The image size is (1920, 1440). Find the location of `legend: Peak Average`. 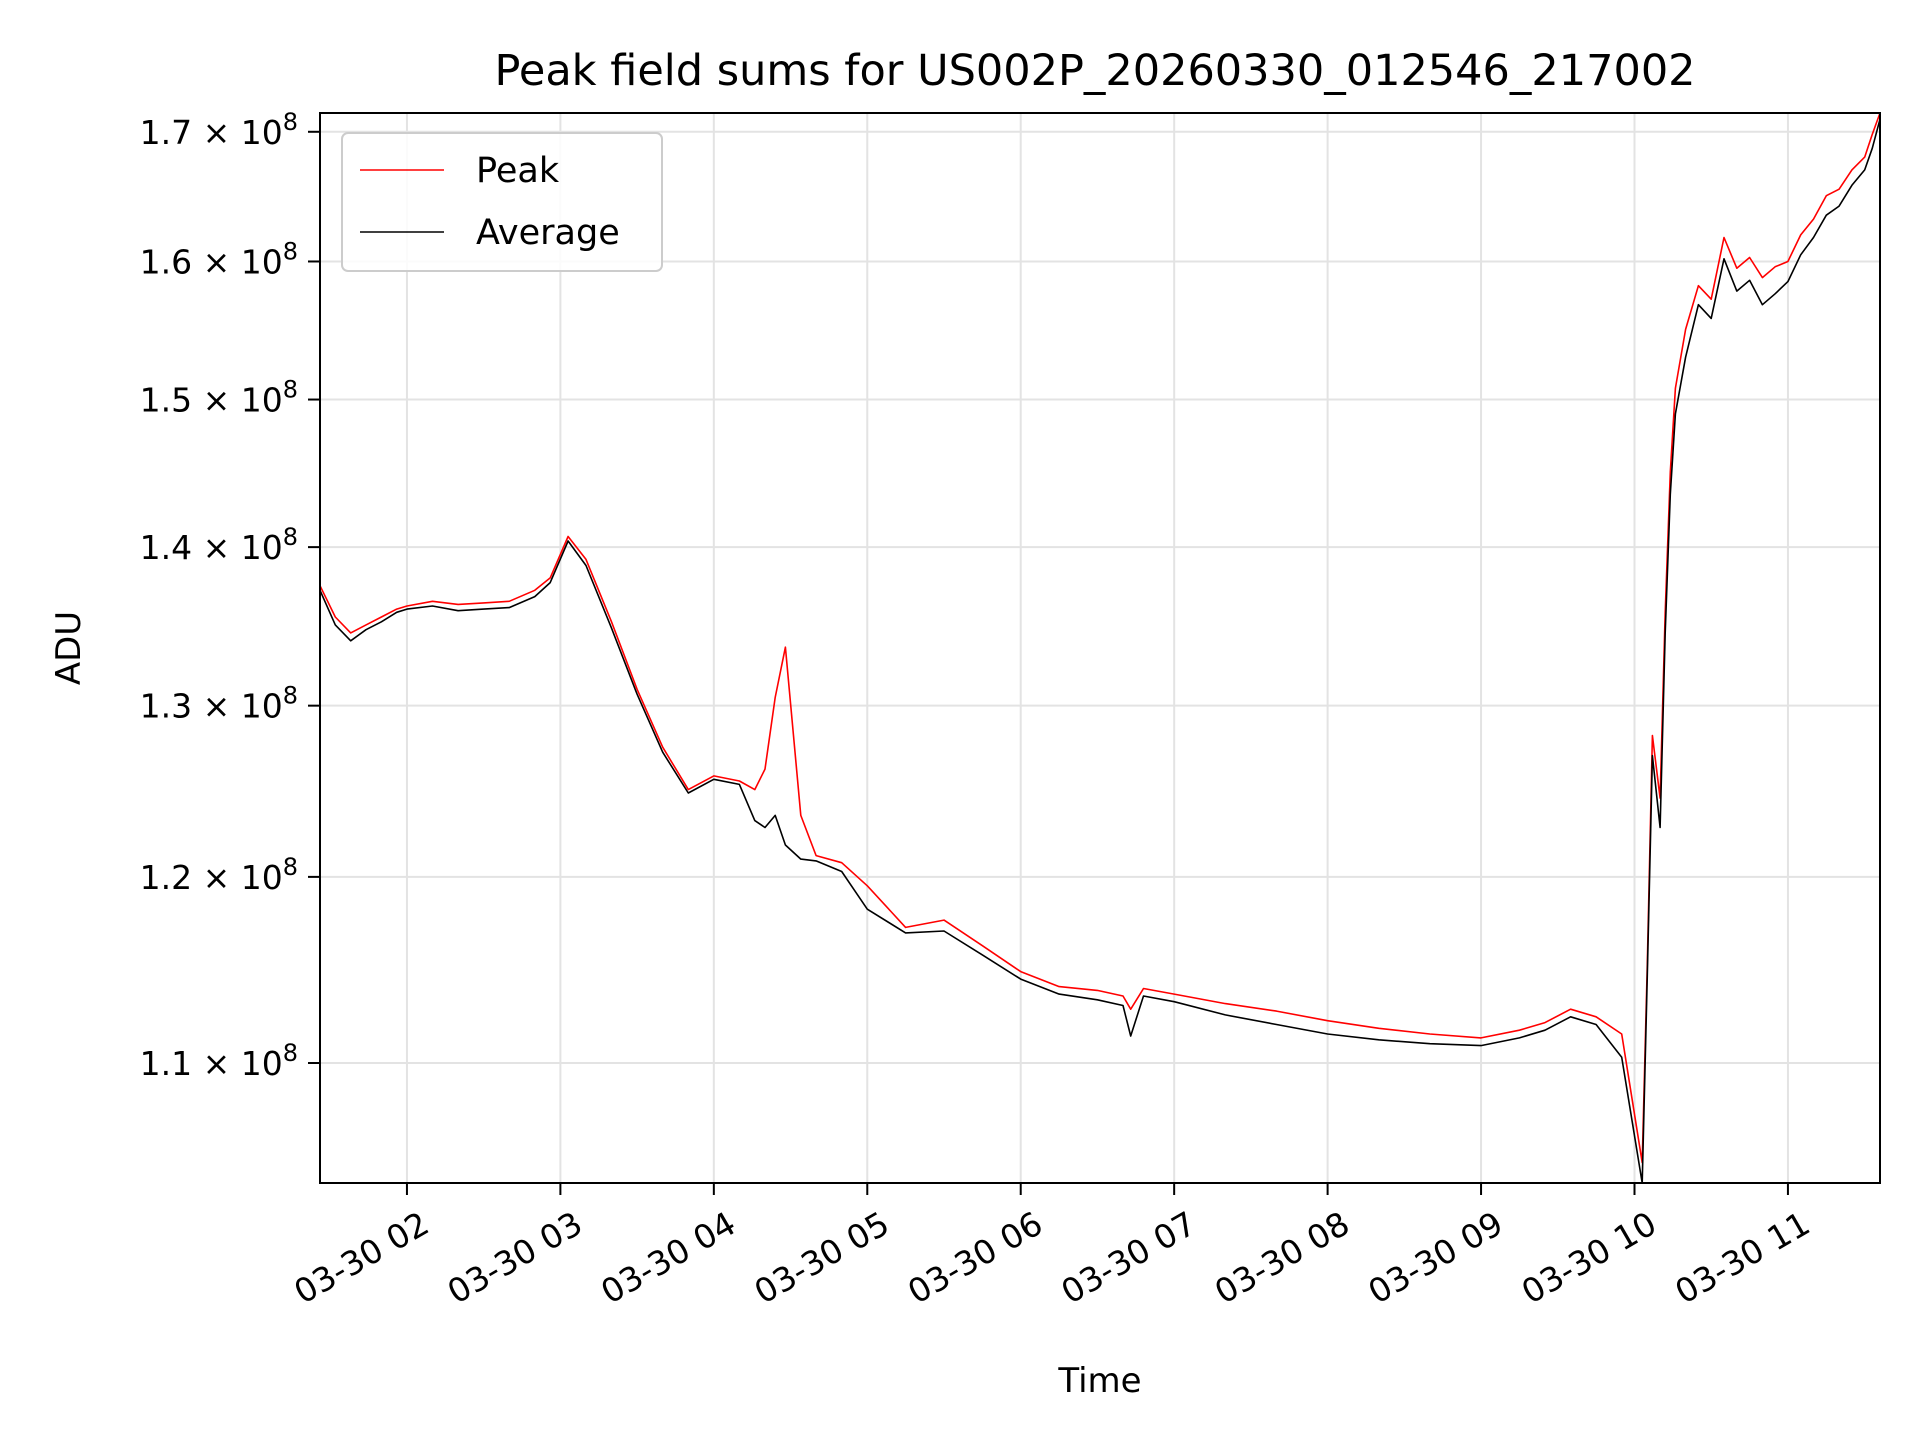

legend: Peak Average is located at coordinates (502, 202).